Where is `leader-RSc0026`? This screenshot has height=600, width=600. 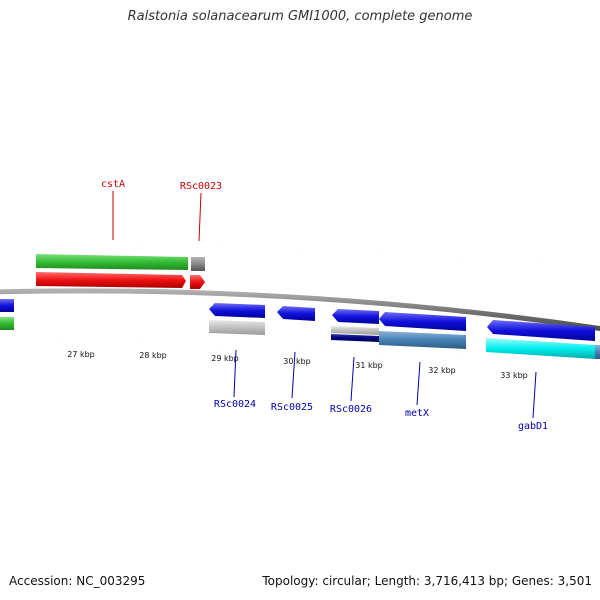 leader-RSc0026 is located at coordinates (352, 379).